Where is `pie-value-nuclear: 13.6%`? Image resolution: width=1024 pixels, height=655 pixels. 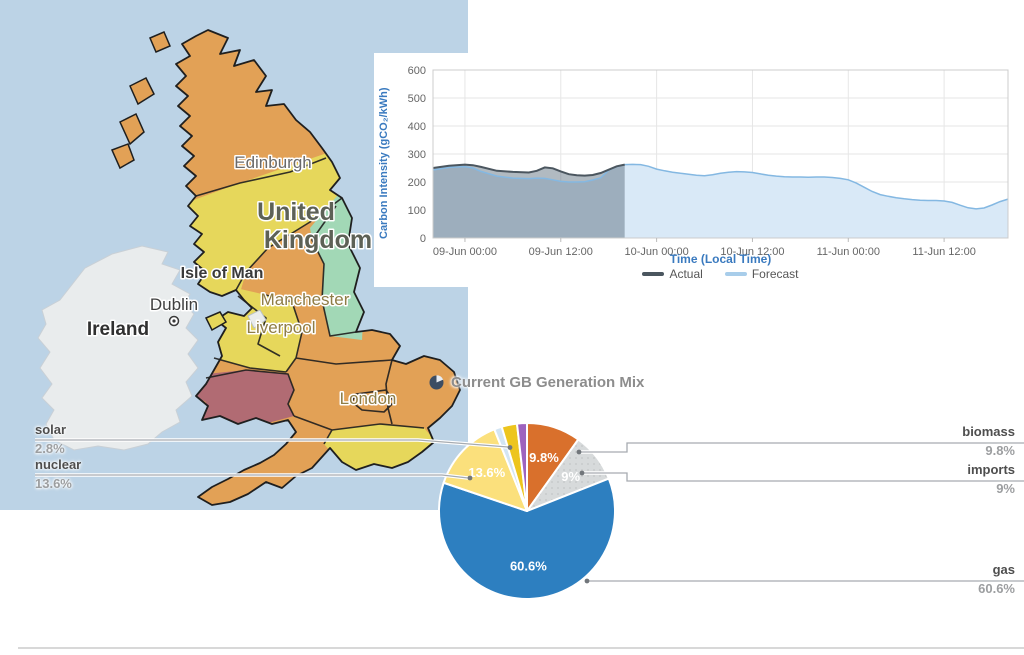
pie-value-nuclear: 13.6% is located at coordinates (486, 472).